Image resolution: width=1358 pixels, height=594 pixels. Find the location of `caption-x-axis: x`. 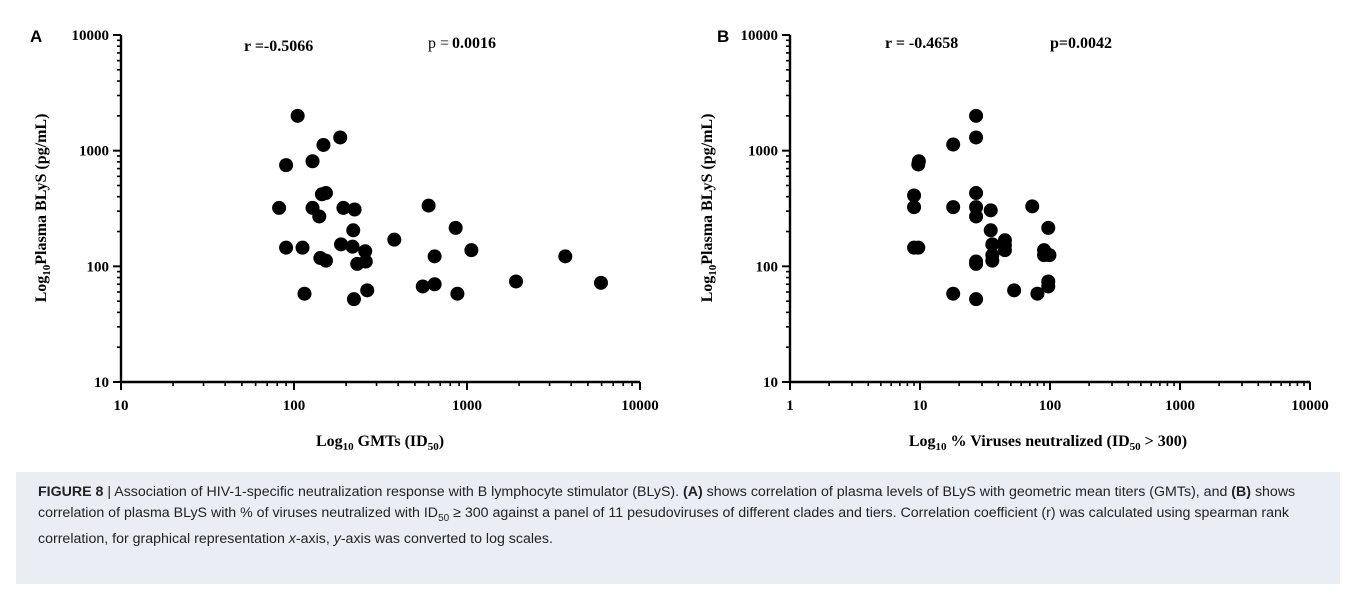

caption-x-axis: x is located at coordinates (292, 538).